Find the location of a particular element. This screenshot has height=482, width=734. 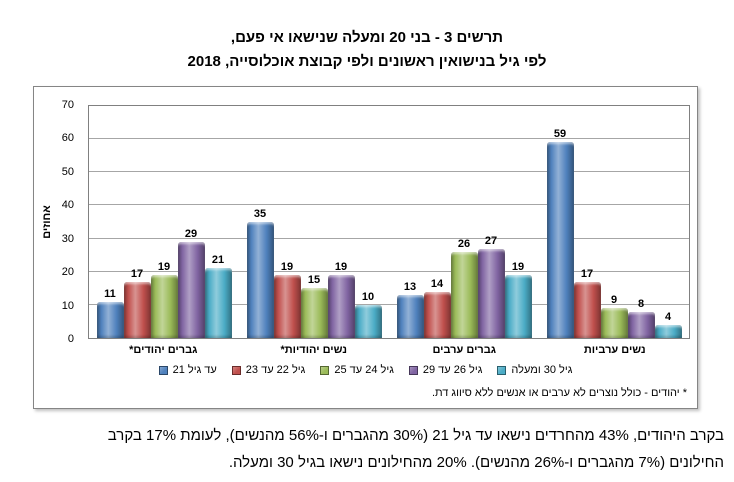

bar-column: 10 is located at coordinates (368, 222).